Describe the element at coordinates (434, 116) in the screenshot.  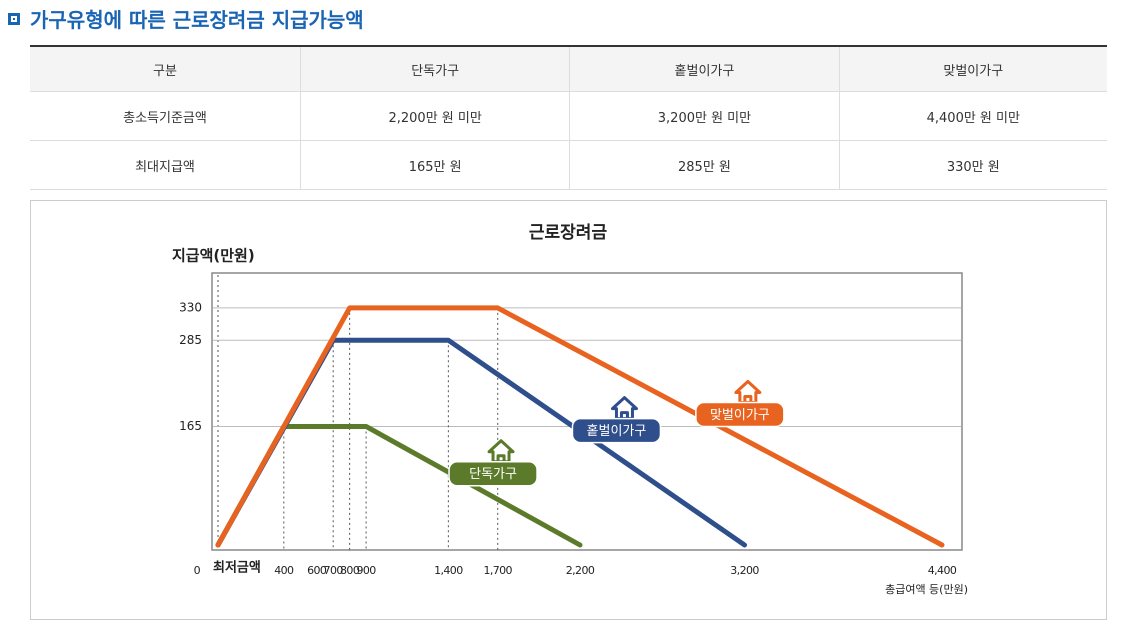
I see `cell: 2,200만 원 미만` at that location.